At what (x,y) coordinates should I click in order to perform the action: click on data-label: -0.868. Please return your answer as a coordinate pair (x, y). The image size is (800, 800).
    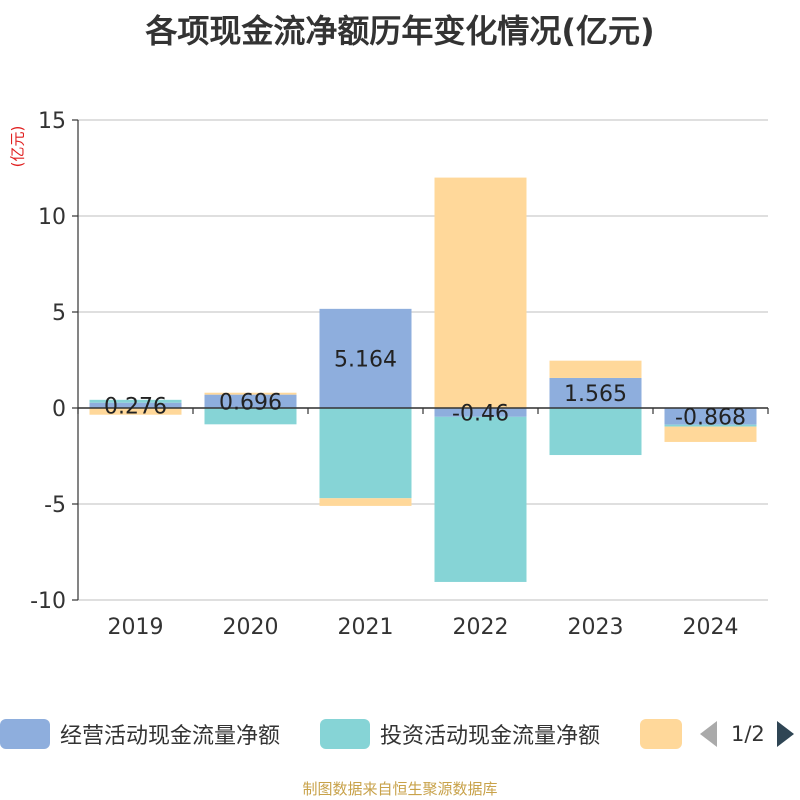
    Looking at the image, I should click on (710, 417).